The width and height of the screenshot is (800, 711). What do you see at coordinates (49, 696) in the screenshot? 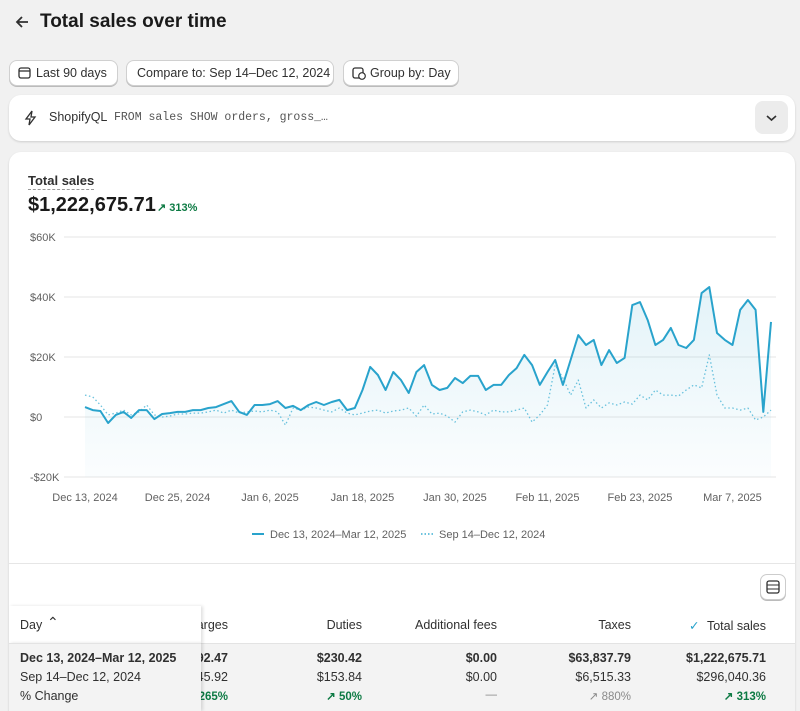
I see `row-label: % Change` at bounding box center [49, 696].